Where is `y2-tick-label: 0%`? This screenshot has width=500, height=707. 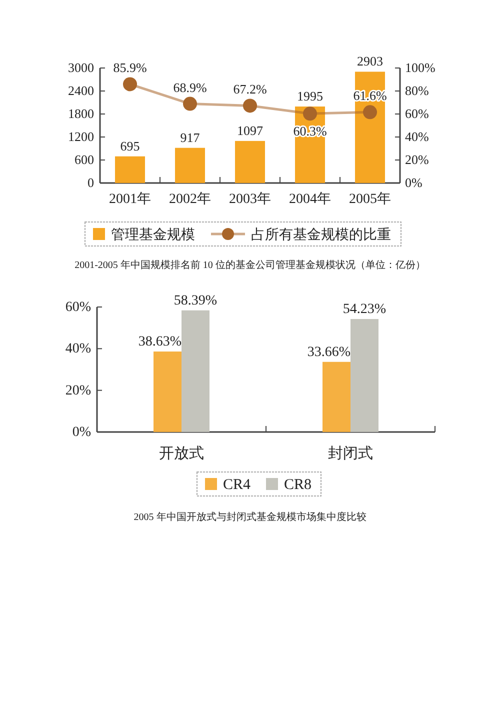 y2-tick-label: 0% is located at coordinates (413, 182).